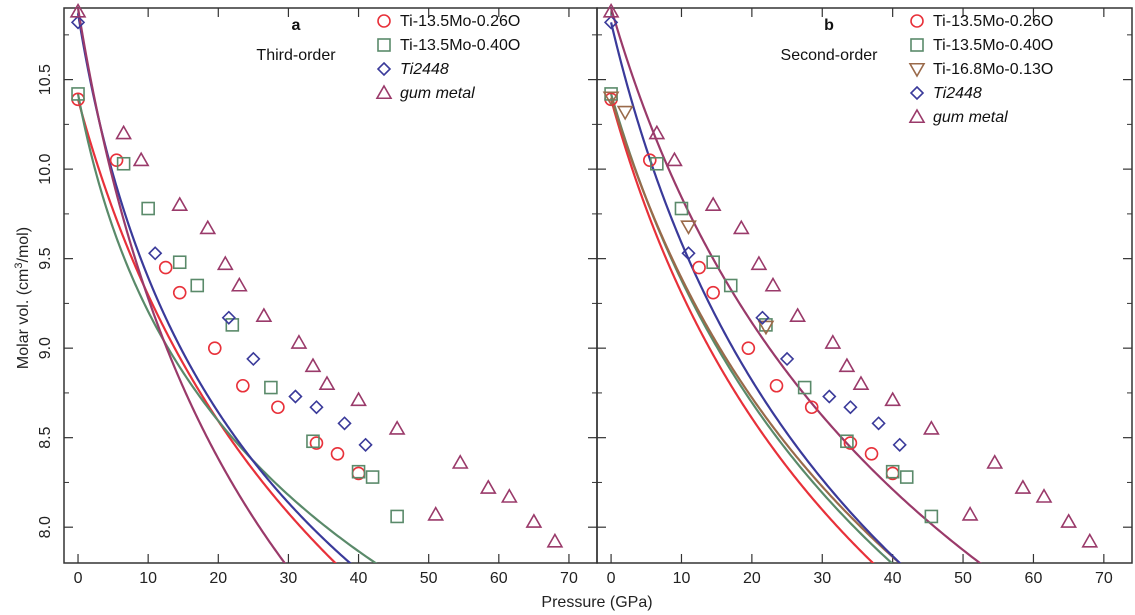  What do you see at coordinates (45, 348) in the screenshot?
I see `y-tick-label: 9.0` at bounding box center [45, 348].